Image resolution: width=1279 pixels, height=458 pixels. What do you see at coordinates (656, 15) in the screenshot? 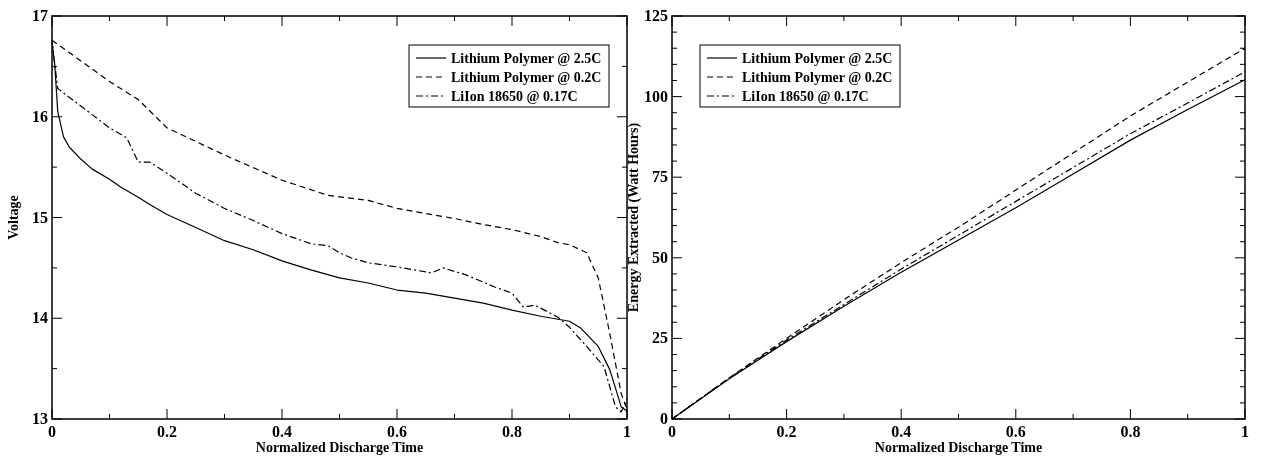
I see `y-tick-label: 125` at bounding box center [656, 15].